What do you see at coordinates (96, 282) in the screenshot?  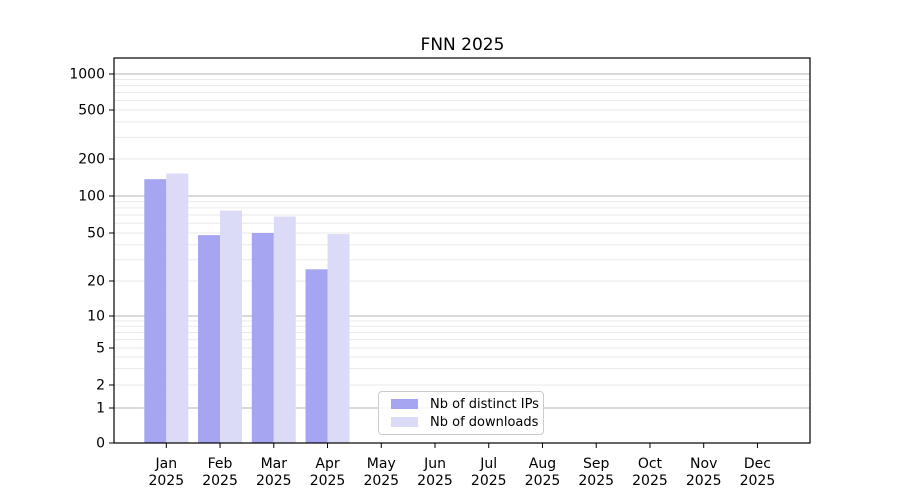 I see `y-tick-label: 20` at bounding box center [96, 282].